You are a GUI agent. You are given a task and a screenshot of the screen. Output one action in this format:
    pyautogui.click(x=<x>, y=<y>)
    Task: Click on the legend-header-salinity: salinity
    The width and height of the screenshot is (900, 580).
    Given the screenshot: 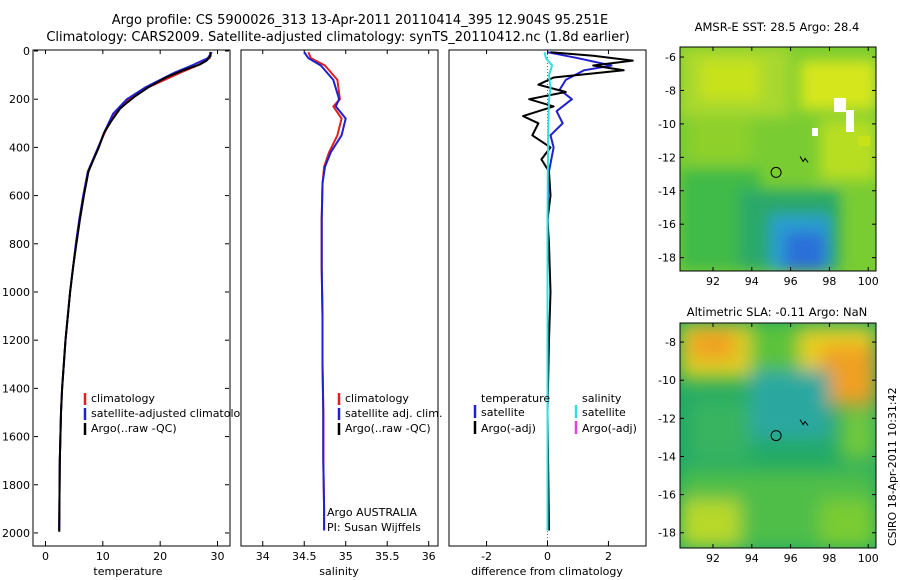 What is the action you would take?
    pyautogui.click(x=602, y=398)
    